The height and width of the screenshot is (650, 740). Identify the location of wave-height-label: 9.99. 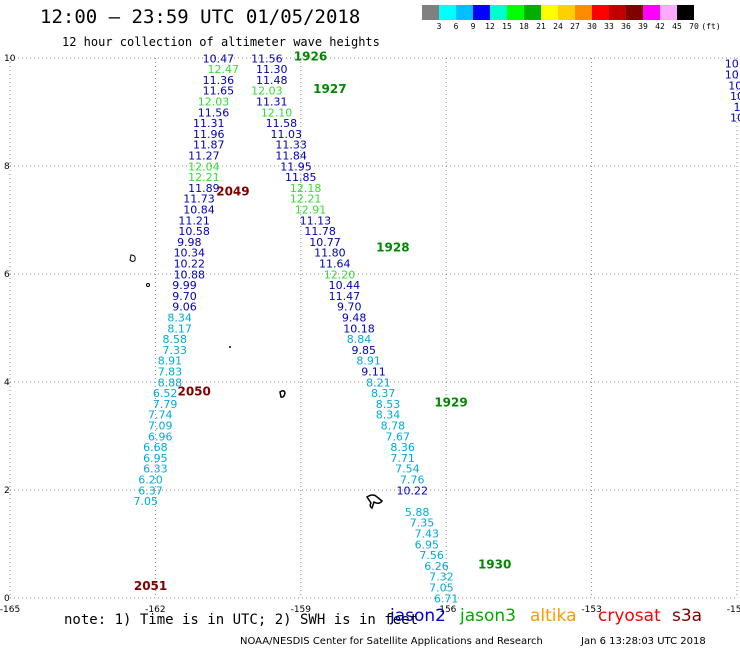
(184, 285).